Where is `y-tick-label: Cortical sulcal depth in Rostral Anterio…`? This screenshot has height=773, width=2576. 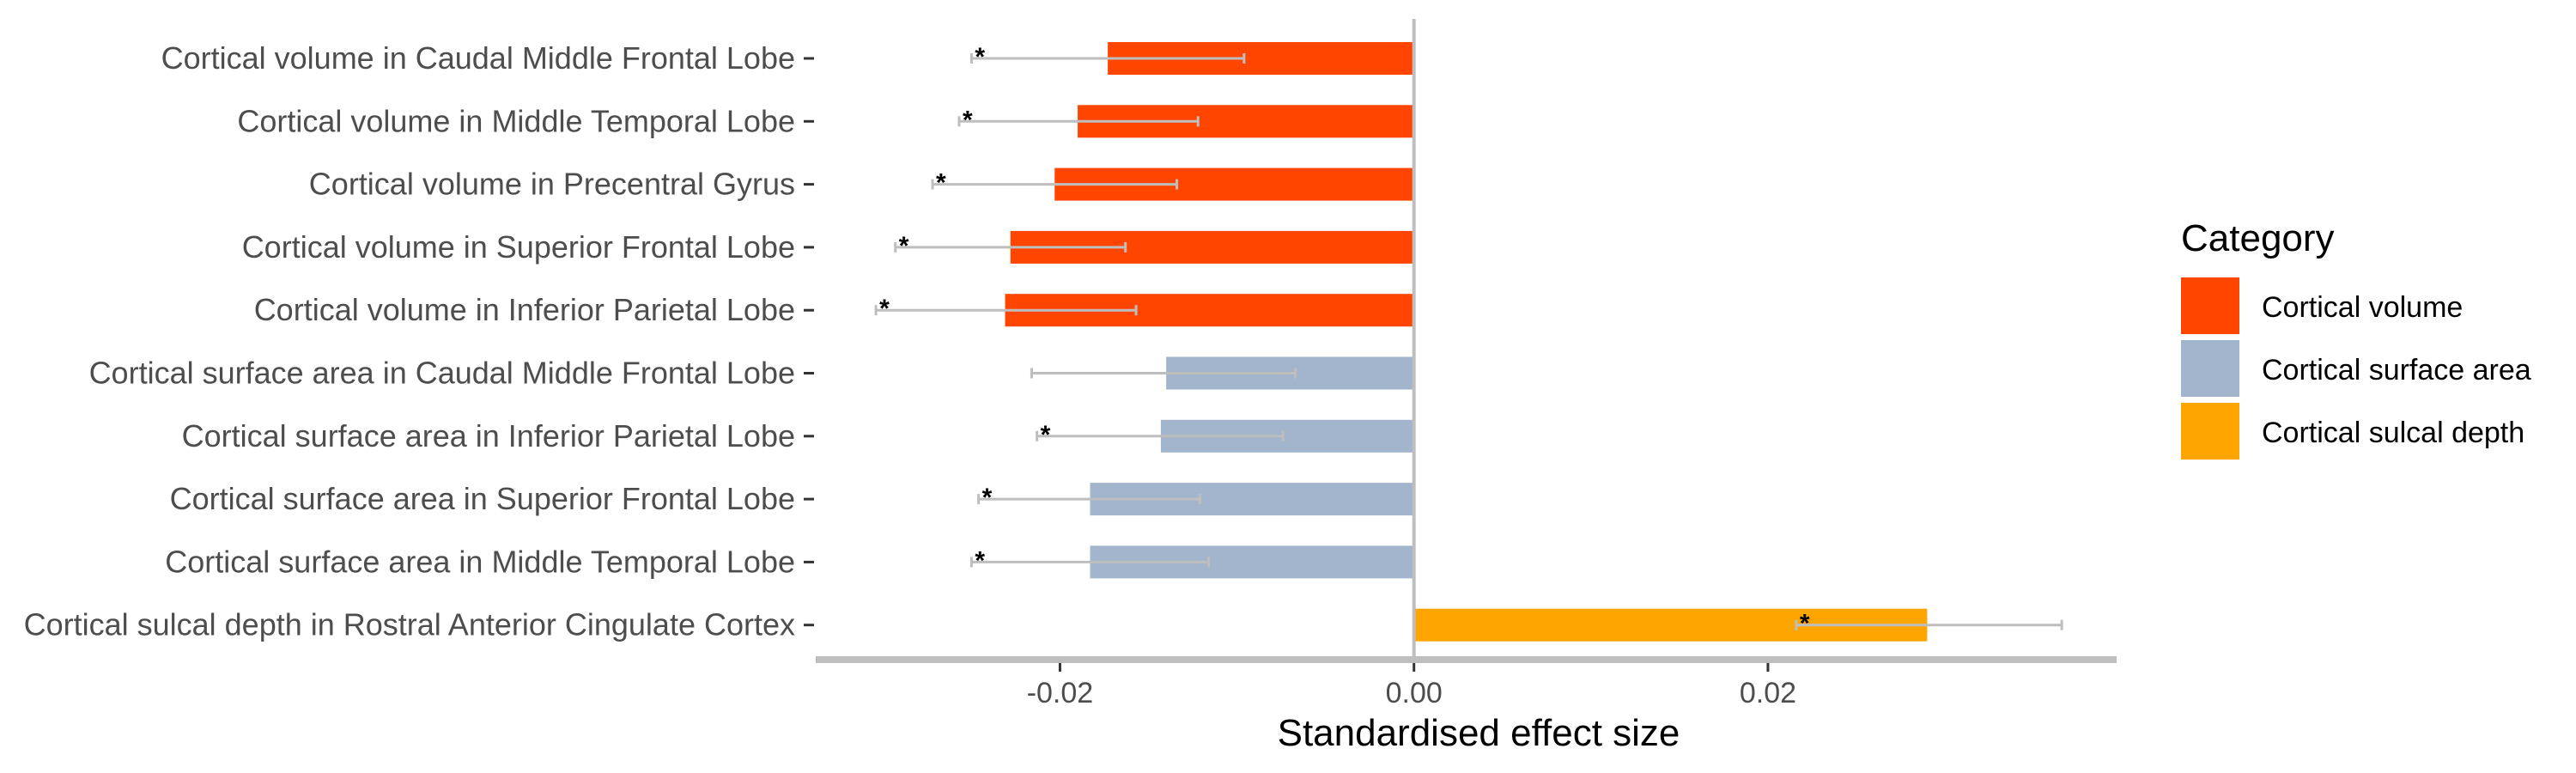
y-tick-label: Cortical sulcal depth in Rostral Anterio… is located at coordinates (409, 624).